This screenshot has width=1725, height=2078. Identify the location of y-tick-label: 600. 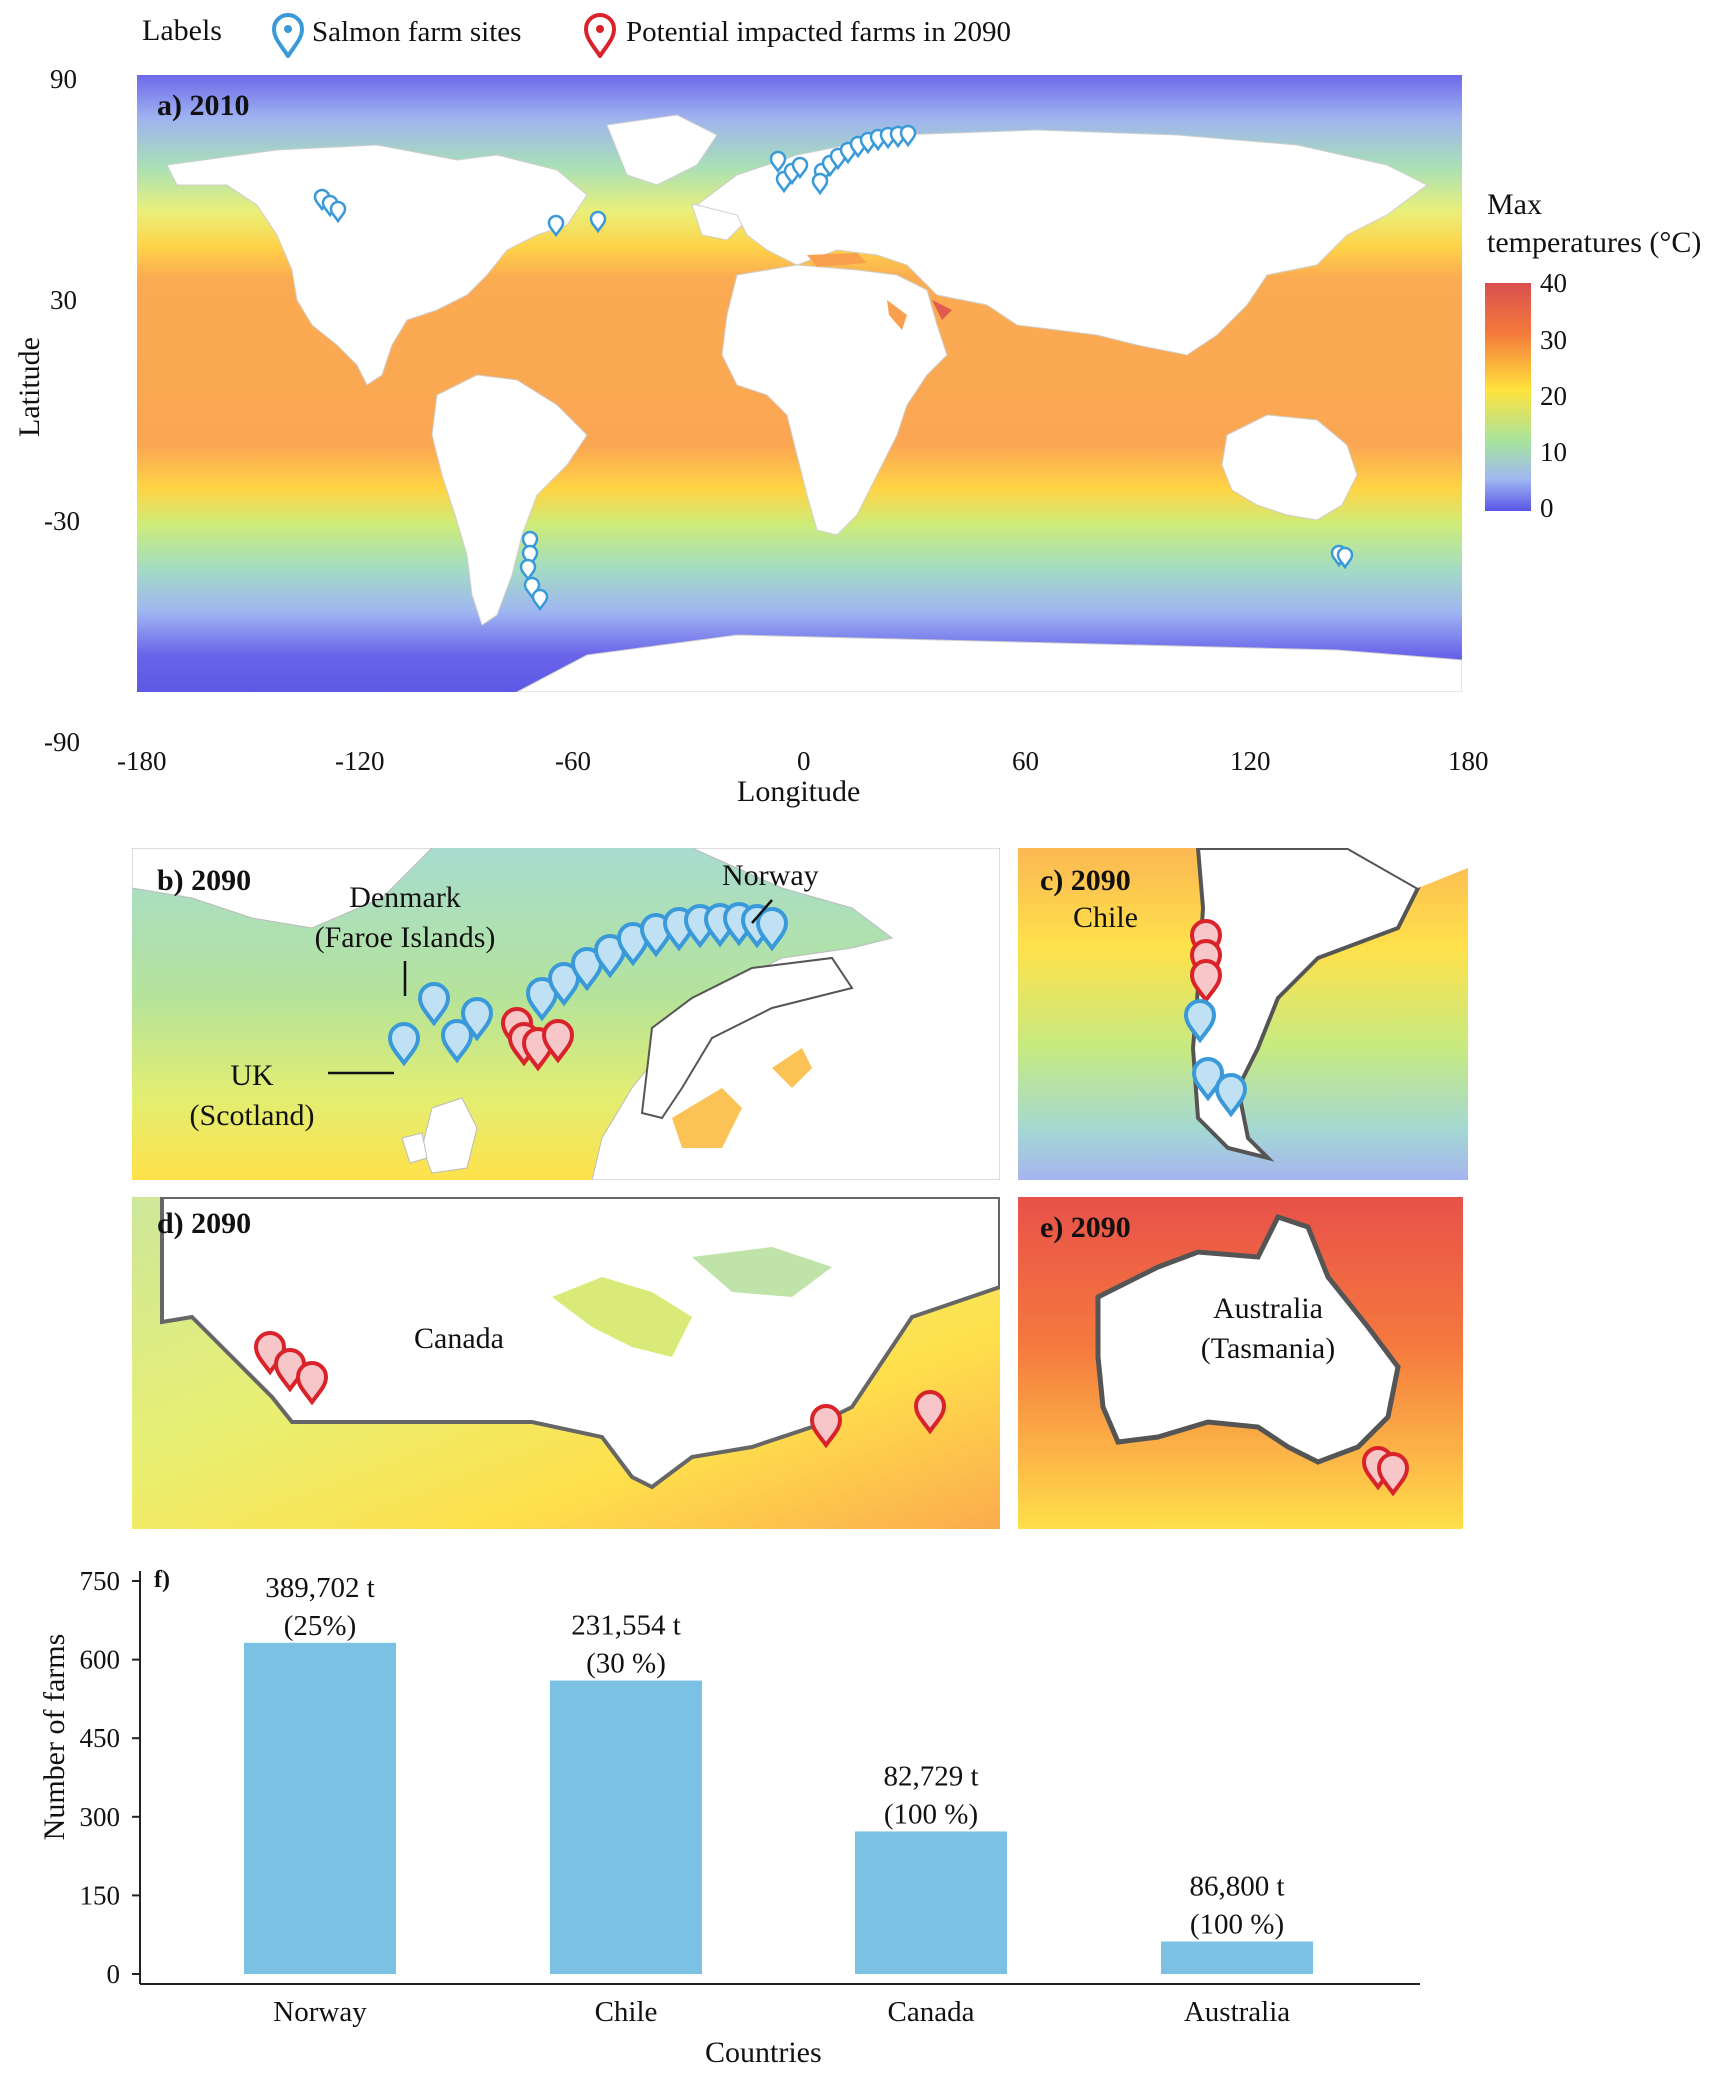
(100, 1660).